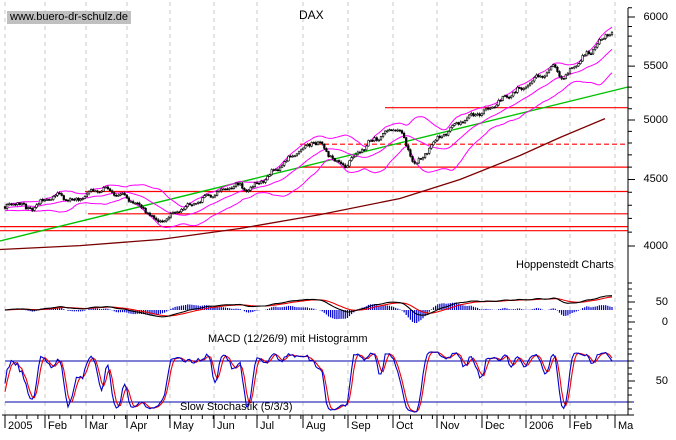 The height and width of the screenshot is (440, 676). Describe the element at coordinates (308, 306) in the screenshot. I see `macd-line` at that location.